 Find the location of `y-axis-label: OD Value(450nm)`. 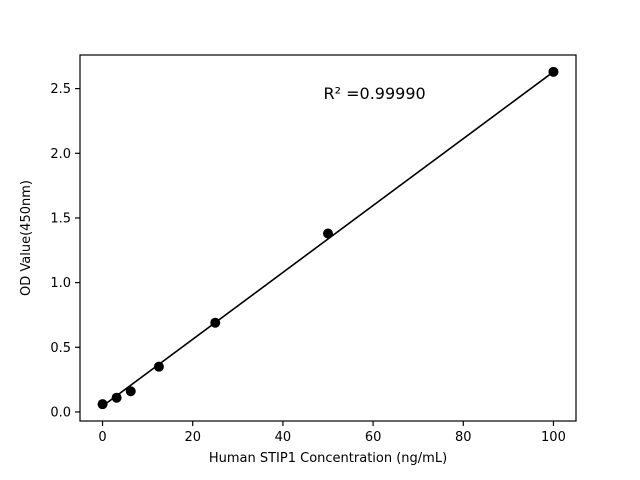

y-axis-label: OD Value(450nm) is located at coordinates (26, 238).